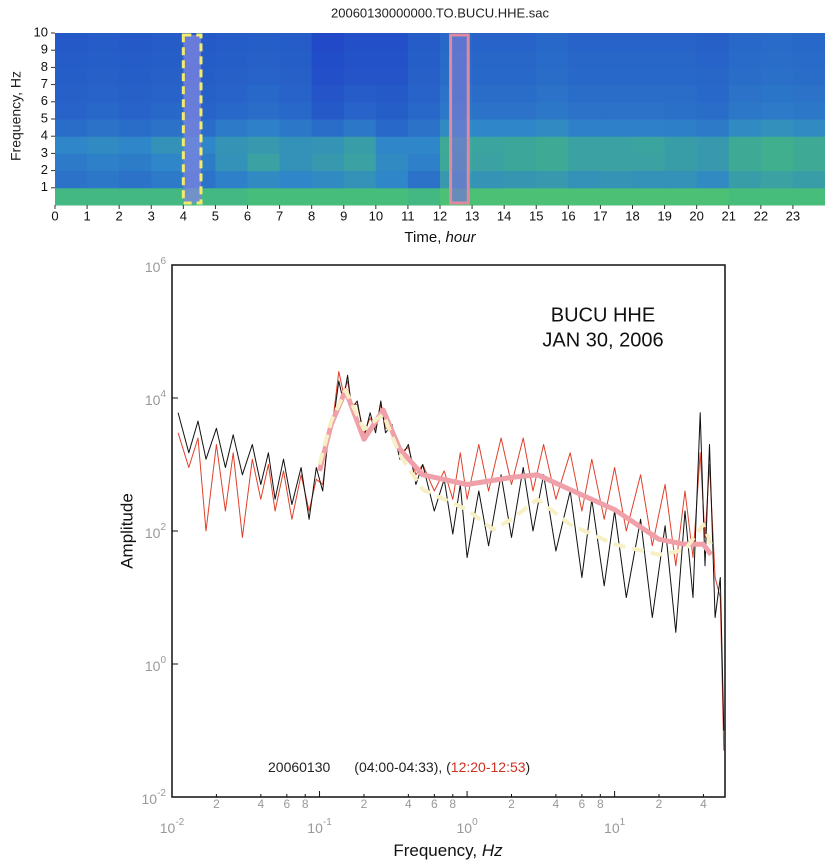 This screenshot has height=865, width=825. I want to click on y-tick-label: 5, so click(44, 117).